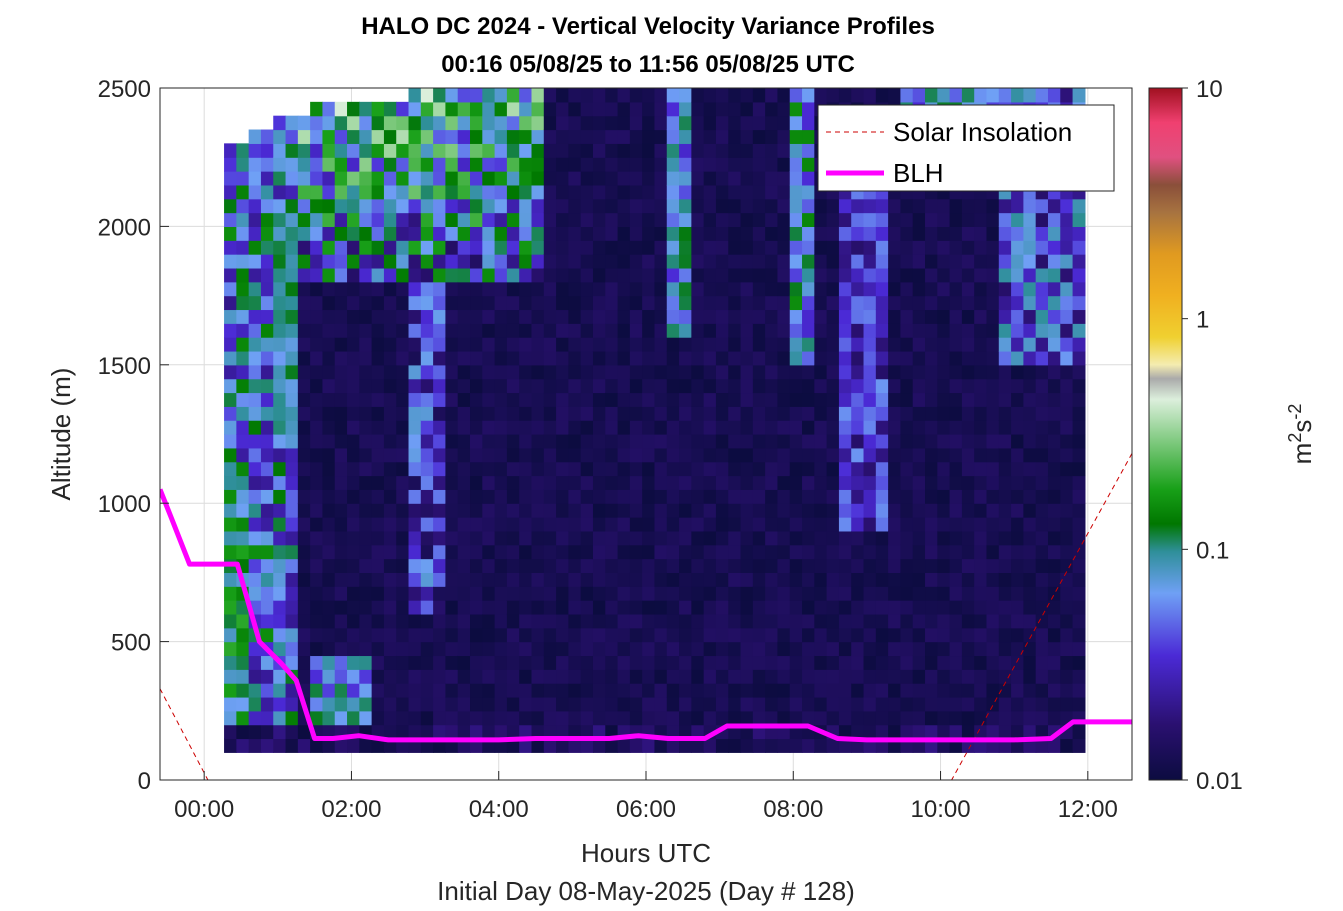  Describe the element at coordinates (131, 643) in the screenshot. I see `y-tick-label: 500` at that location.